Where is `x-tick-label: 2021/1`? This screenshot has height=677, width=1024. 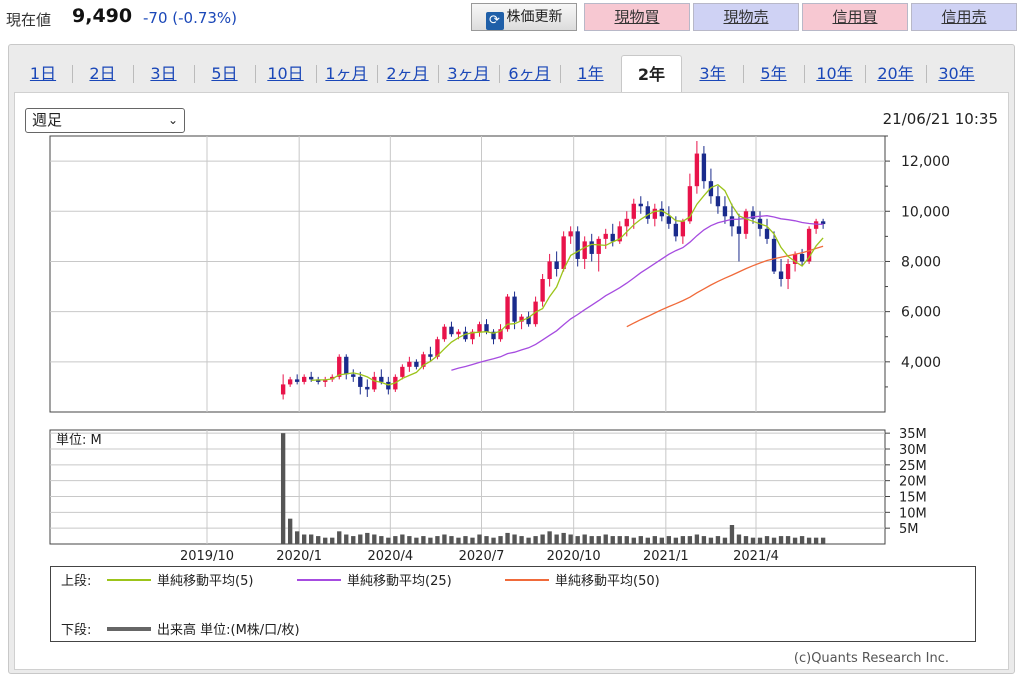 x-tick-label: 2021/1 is located at coordinates (666, 556).